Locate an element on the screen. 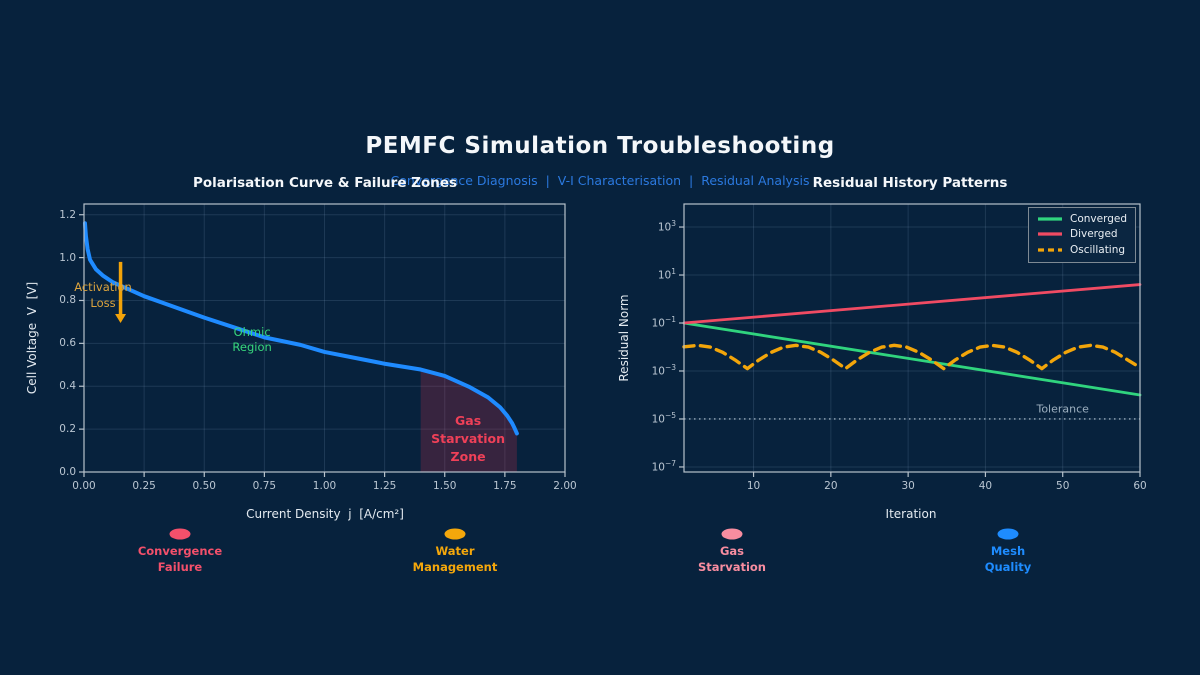 The width and height of the screenshot is (1200, 675). chart-title-polarisation: Polarisation Curve & Failure Zones is located at coordinates (325, 183).